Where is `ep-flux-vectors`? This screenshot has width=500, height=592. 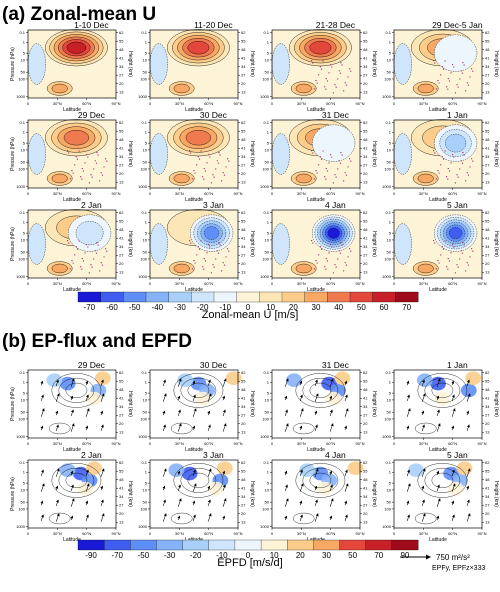 ep-flux-vectors is located at coordinates (438, 405).